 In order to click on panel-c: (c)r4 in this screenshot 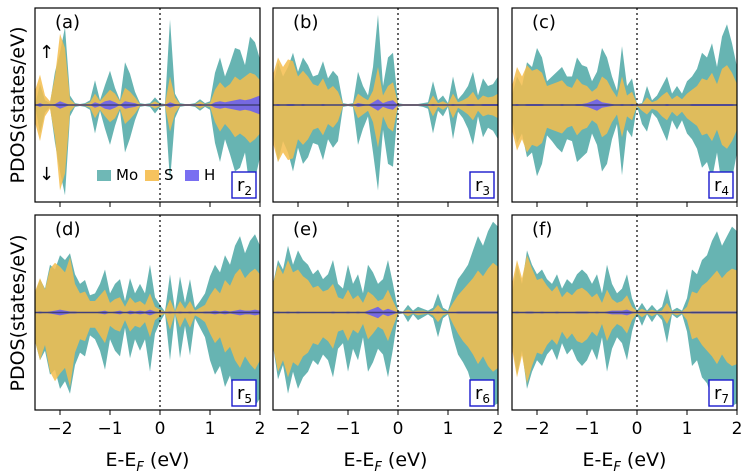, I will do `click(624, 107)`.